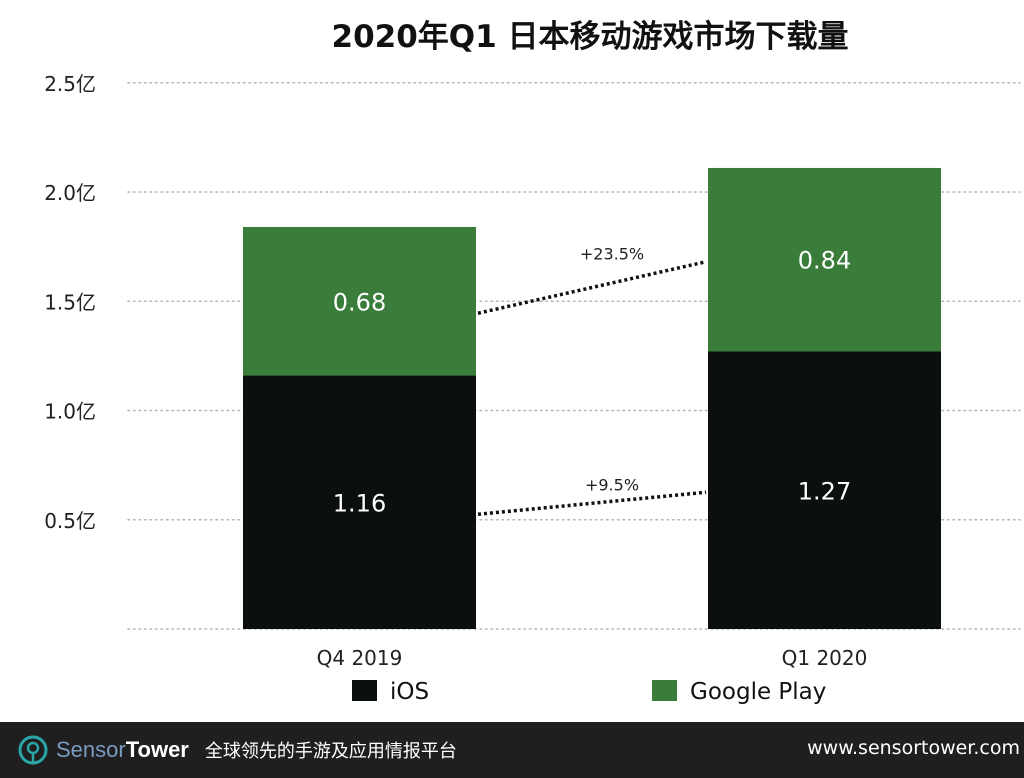 This screenshot has width=1024, height=778. I want to click on bar-value-label: 1.27, so click(824, 491).